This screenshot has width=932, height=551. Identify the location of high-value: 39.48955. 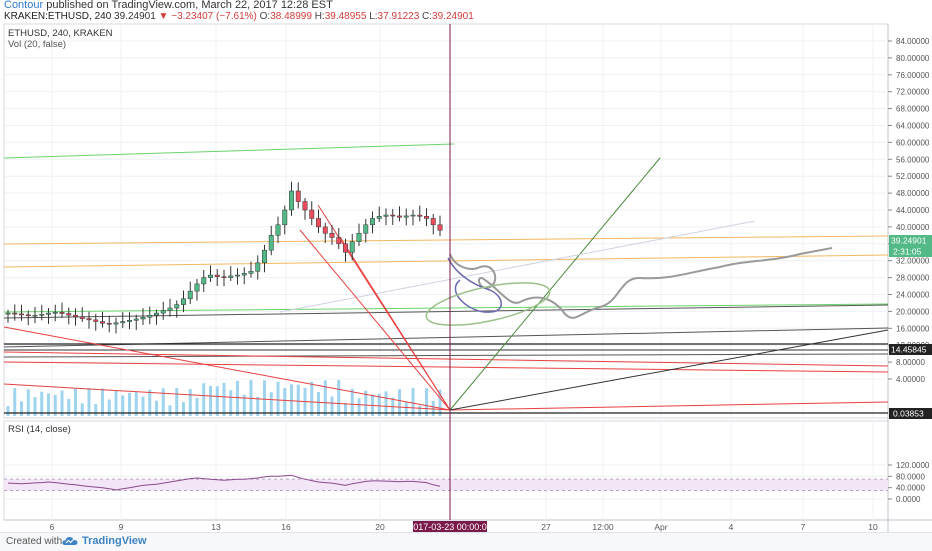
(345, 16).